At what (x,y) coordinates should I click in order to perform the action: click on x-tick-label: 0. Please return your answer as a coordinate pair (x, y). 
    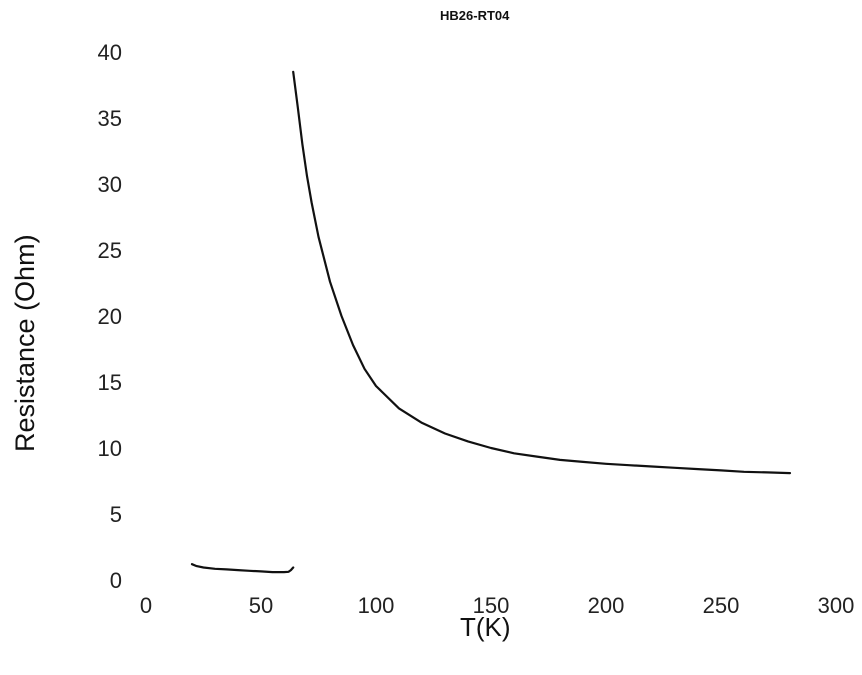
    Looking at the image, I should click on (146, 605).